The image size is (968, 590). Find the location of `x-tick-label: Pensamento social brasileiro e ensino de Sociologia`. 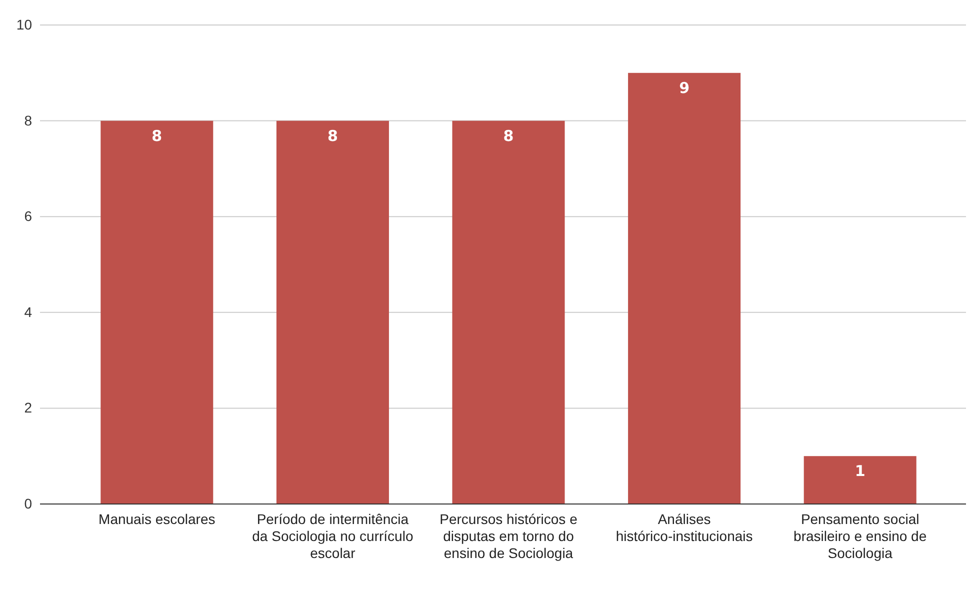

x-tick-label: Pensamento social brasileiro e ensino de Sociologia is located at coordinates (860, 536).